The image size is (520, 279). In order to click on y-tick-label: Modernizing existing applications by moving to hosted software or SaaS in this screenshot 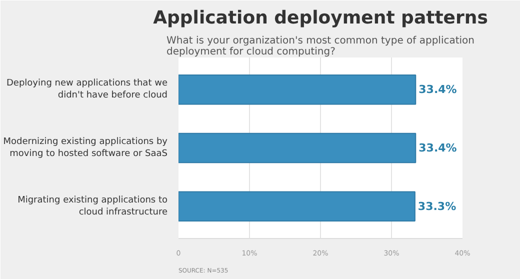, I will do `click(85, 148)`.